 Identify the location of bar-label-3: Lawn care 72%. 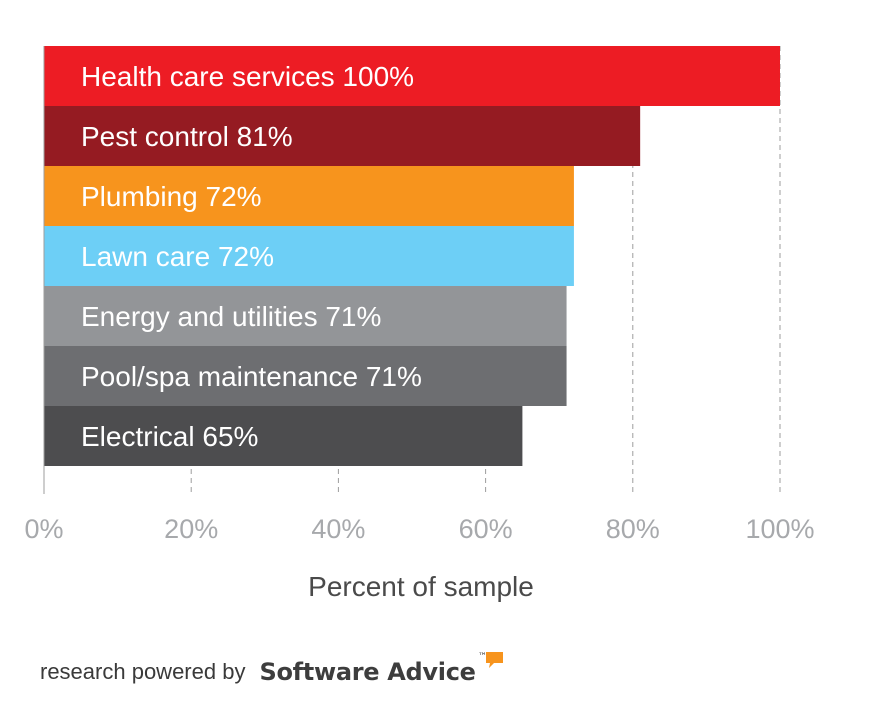
(177, 256).